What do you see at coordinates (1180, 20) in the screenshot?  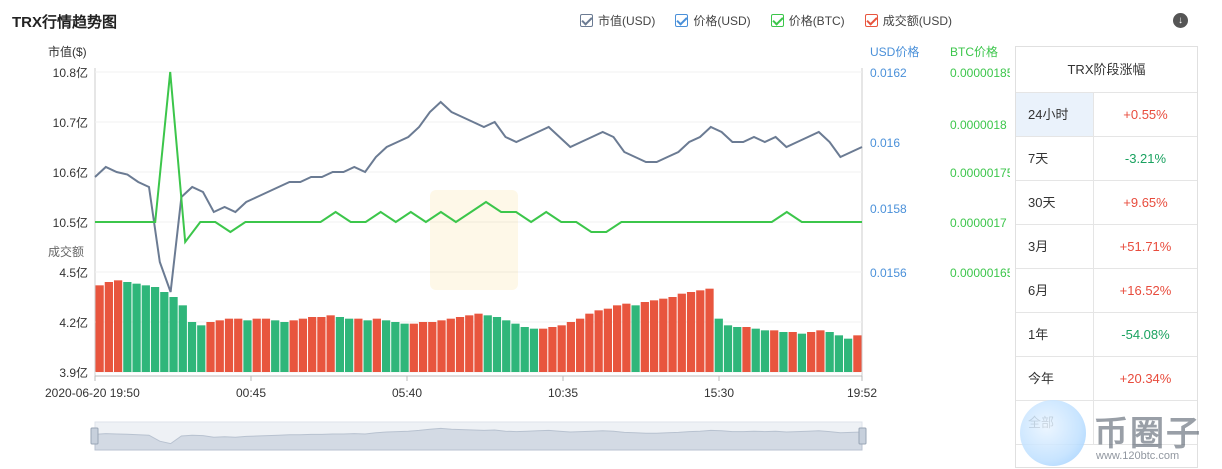 I see `download-icon: ↓` at bounding box center [1180, 20].